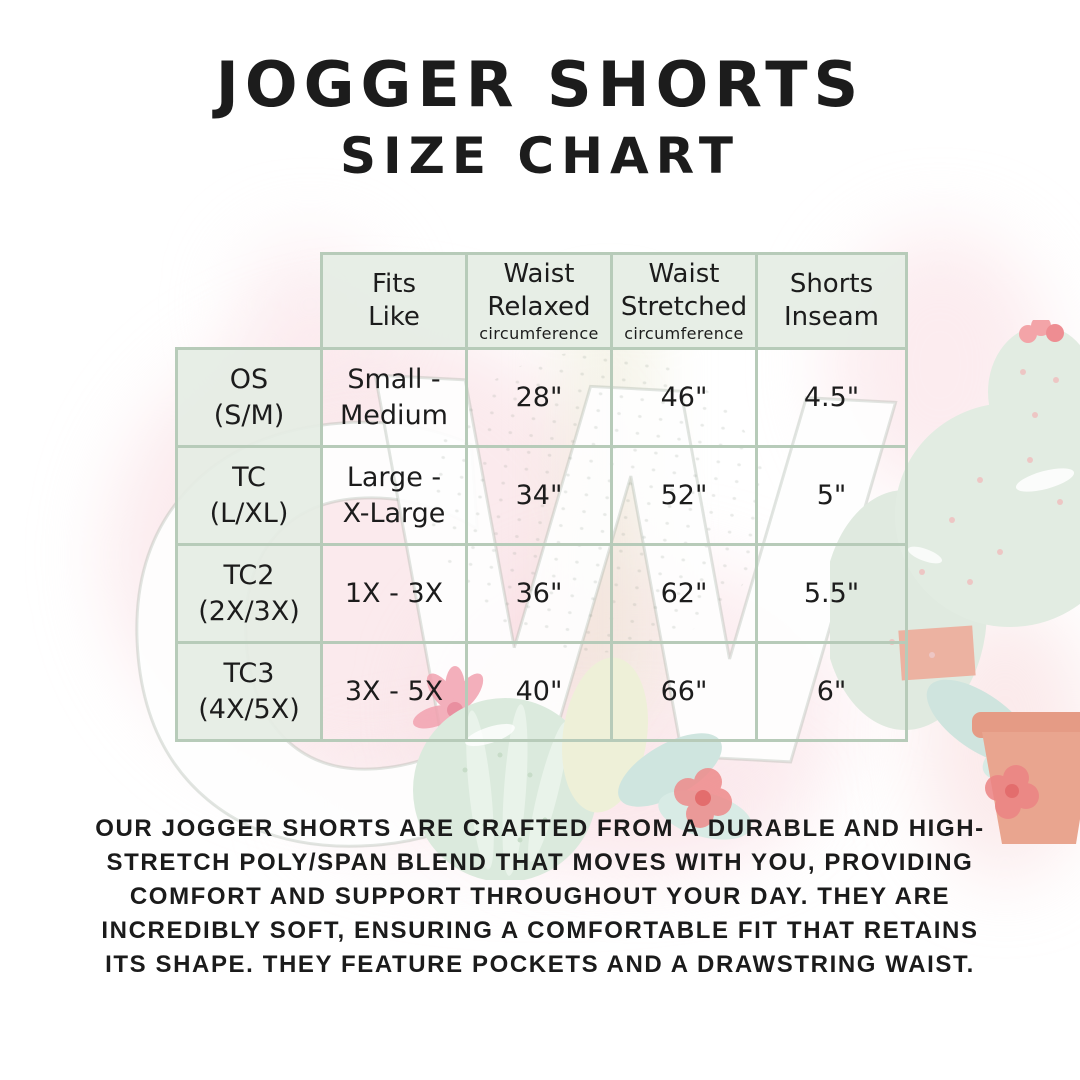 This screenshot has width=1080, height=1080. What do you see at coordinates (684, 593) in the screenshot?
I see `waist-stretched-cell: 62"` at bounding box center [684, 593].